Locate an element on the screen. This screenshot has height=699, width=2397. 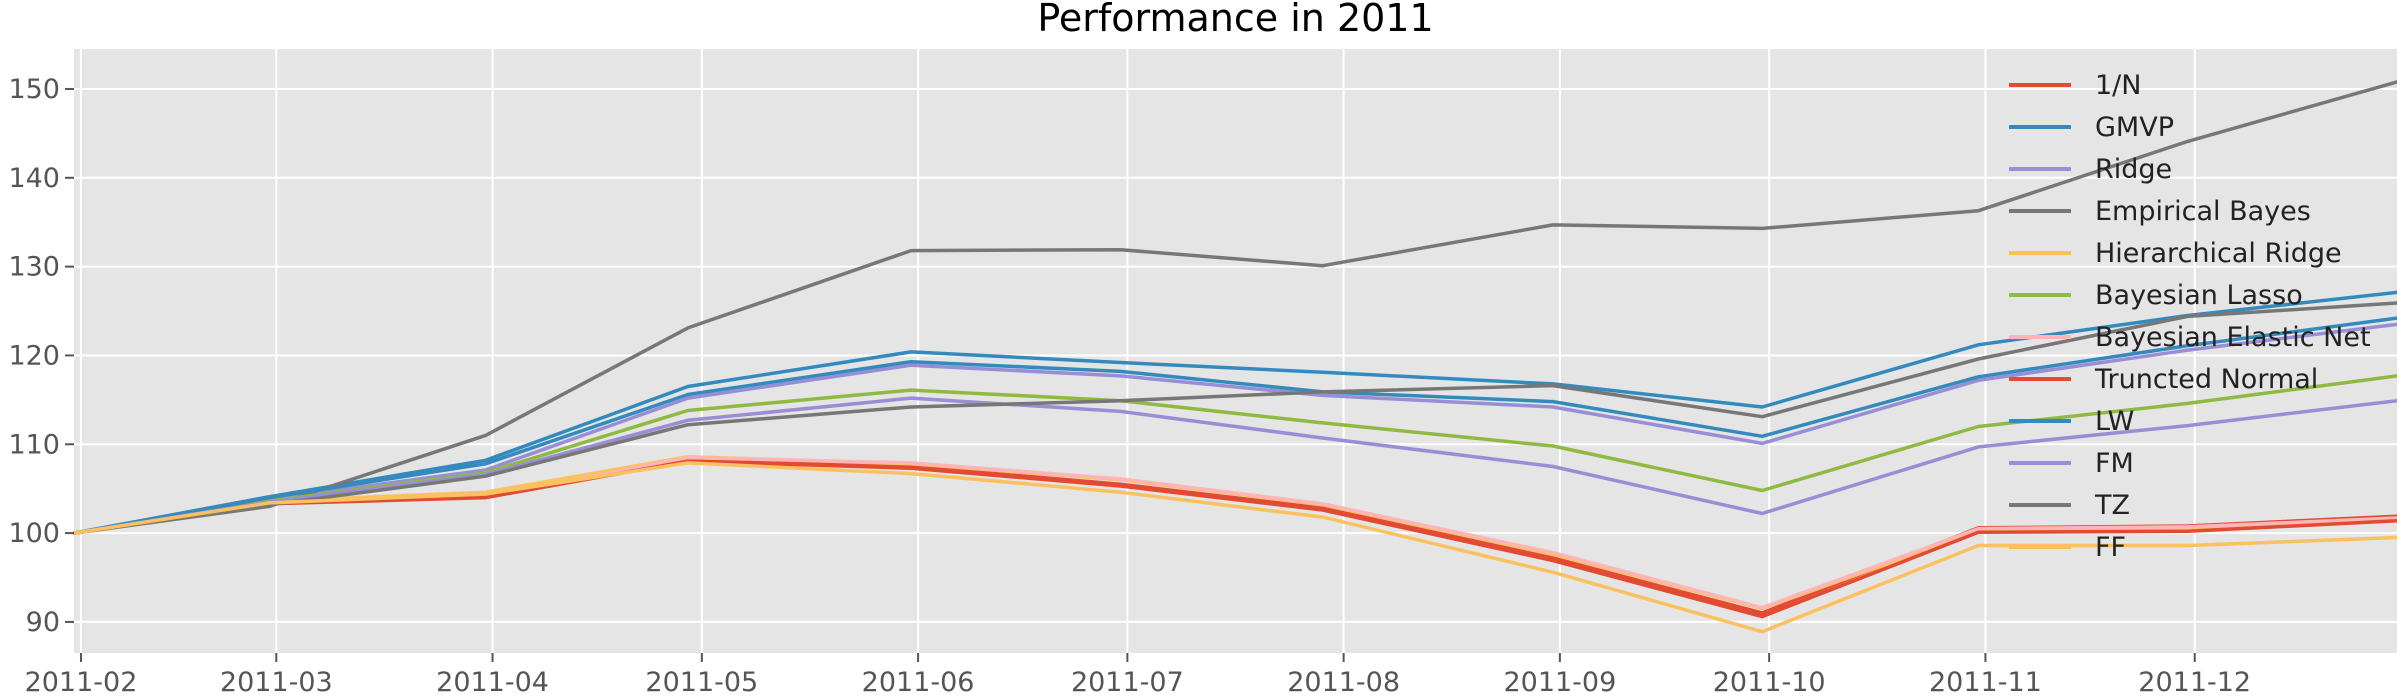
x-tick-label: 2011-05 is located at coordinates (701, 682).